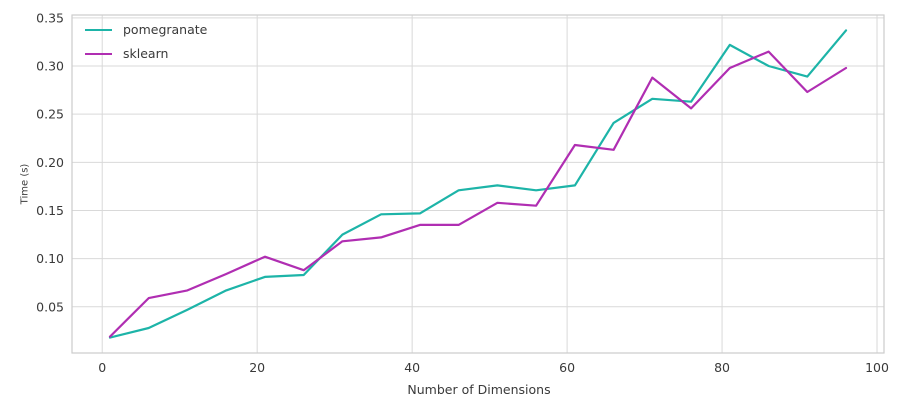  Describe the element at coordinates (98, 53) in the screenshot. I see `legend-line-sklearn` at that location.